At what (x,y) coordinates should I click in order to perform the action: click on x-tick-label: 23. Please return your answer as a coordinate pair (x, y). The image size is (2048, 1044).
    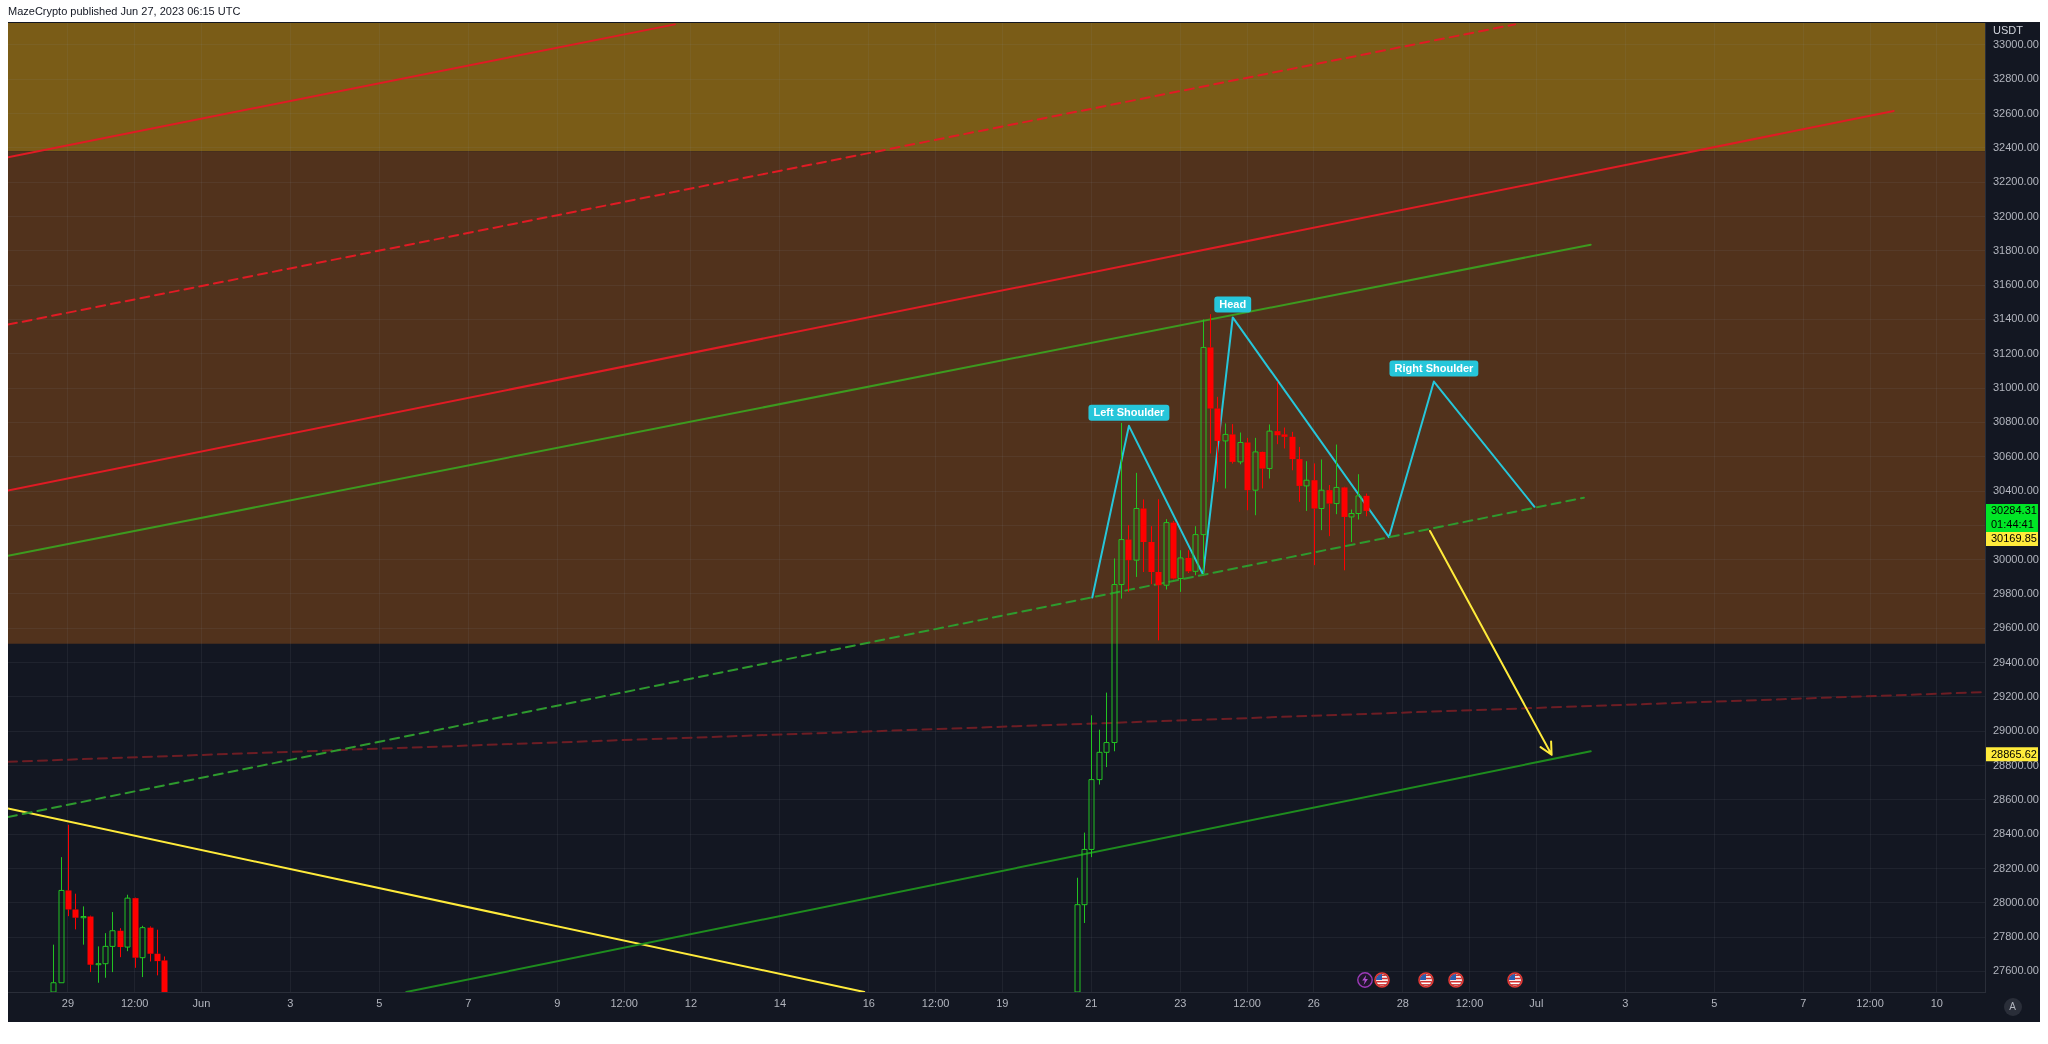
    Looking at the image, I should click on (1180, 1002).